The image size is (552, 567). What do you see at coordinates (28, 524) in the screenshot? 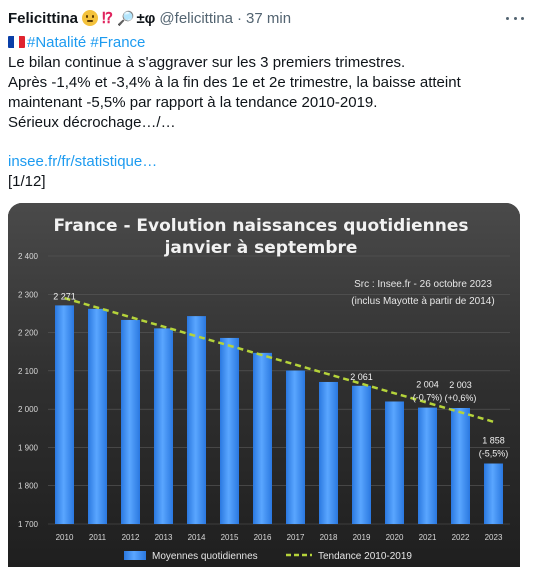
I see `y-tick-label: 1 700` at bounding box center [28, 524].